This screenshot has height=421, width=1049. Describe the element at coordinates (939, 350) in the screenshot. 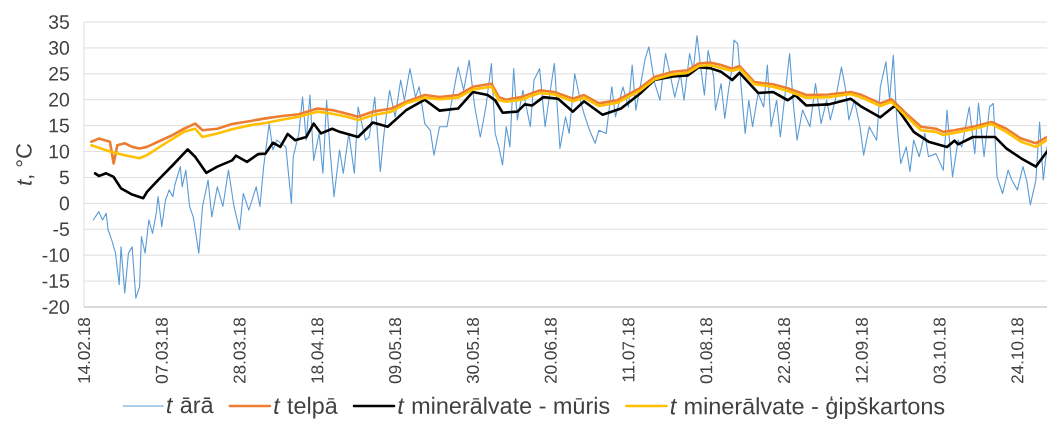

I see `x-tick-label: 03.10.18` at that location.